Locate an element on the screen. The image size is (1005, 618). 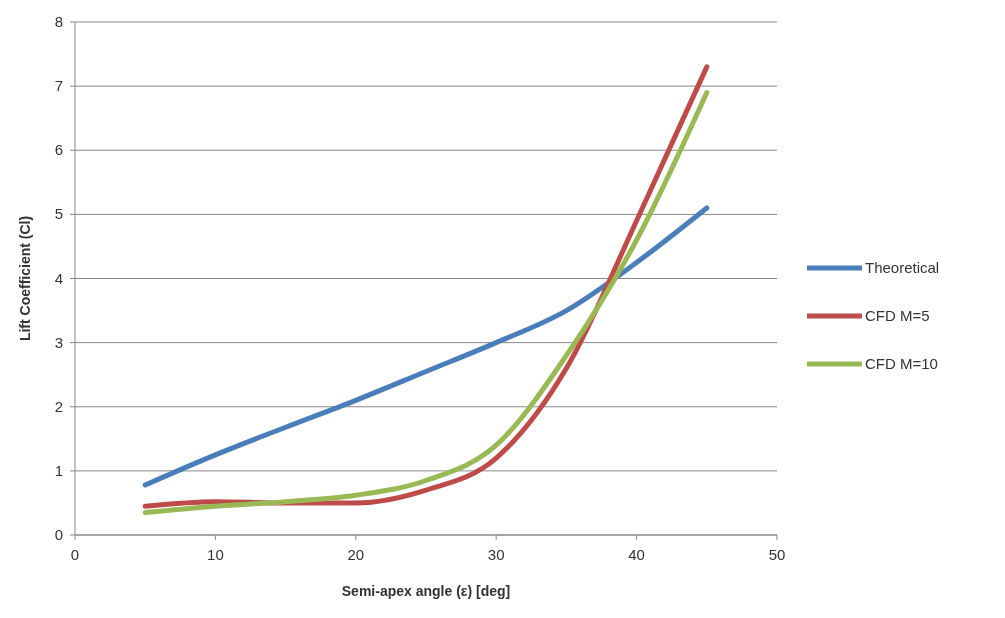
y-tick-label: 3 is located at coordinates (58, 342).